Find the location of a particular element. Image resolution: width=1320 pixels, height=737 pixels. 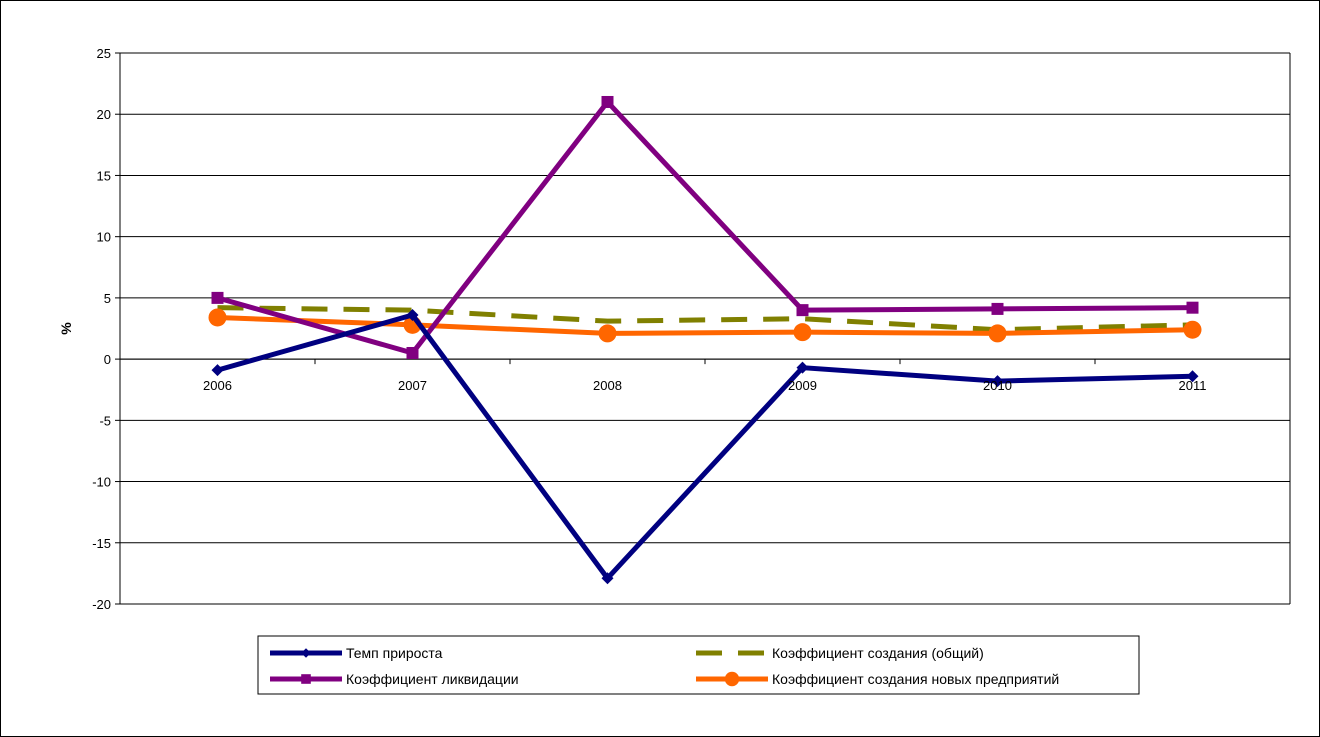

legend-entry: Темп прироста is located at coordinates (356, 653).